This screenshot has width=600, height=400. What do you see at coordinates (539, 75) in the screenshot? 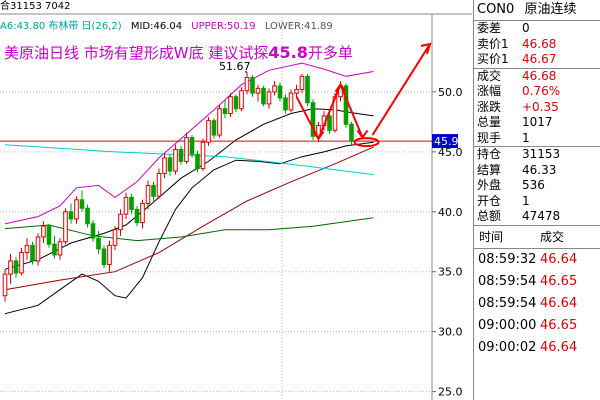
I see `quote-value: 46.68` at bounding box center [539, 75].